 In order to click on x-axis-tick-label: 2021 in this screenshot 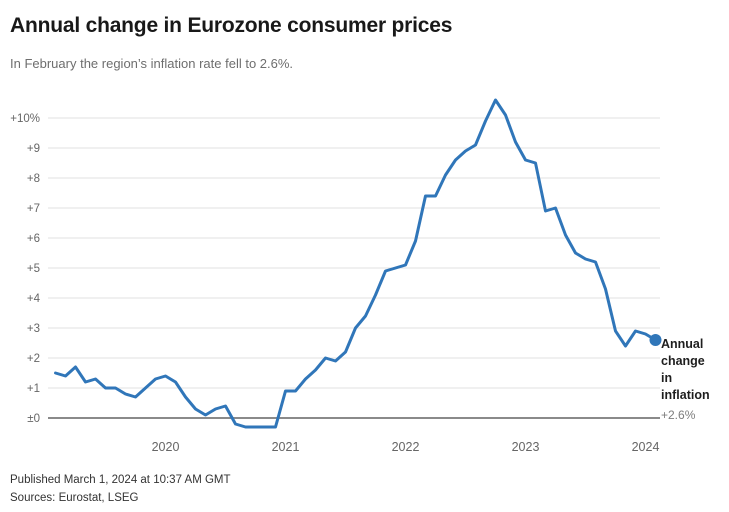, I will do `click(286, 447)`.